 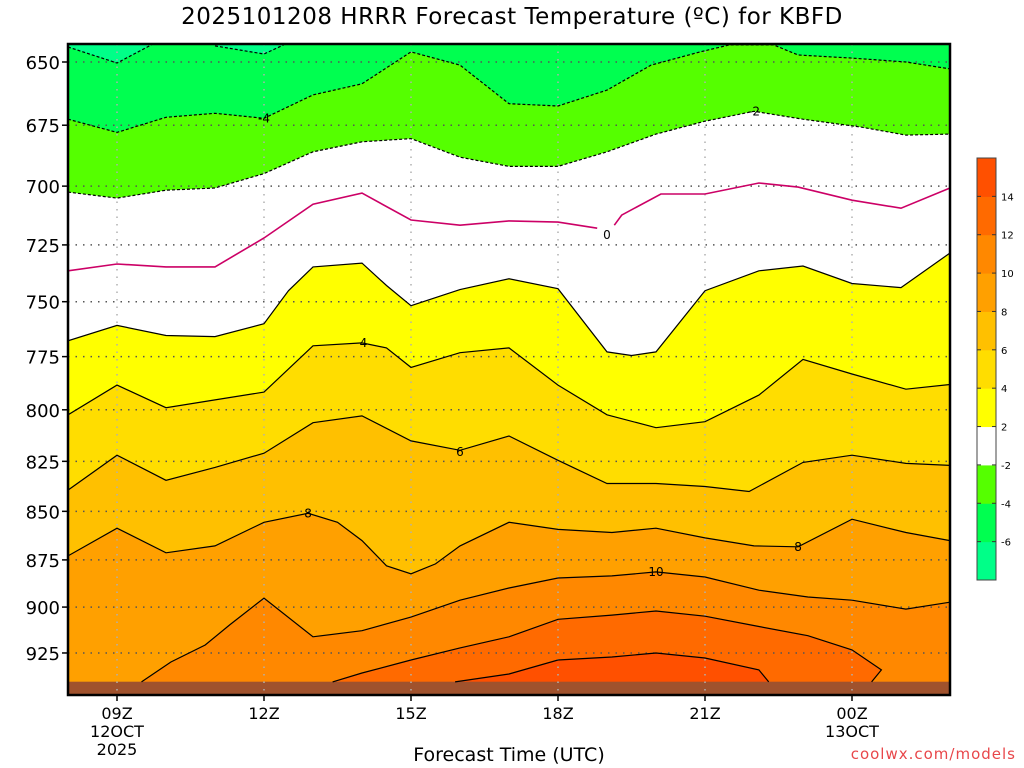 I want to click on x-tick-label: 00Z, so click(x=851, y=713).